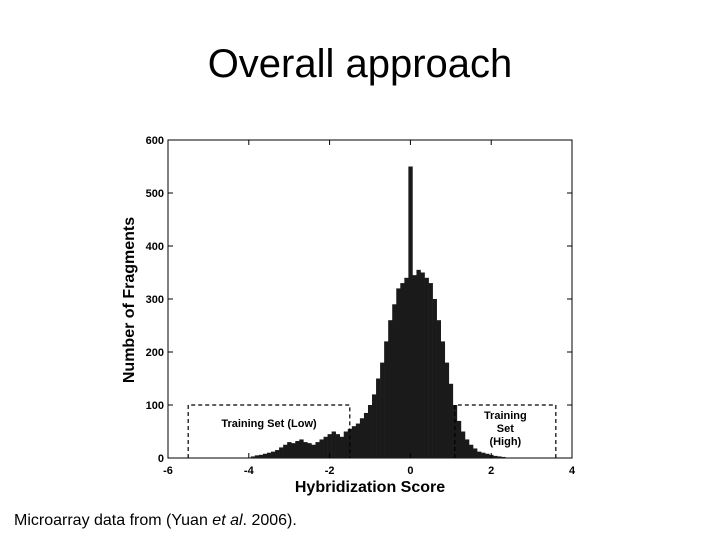  I want to click on y-tick-label: 100, so click(155, 406).